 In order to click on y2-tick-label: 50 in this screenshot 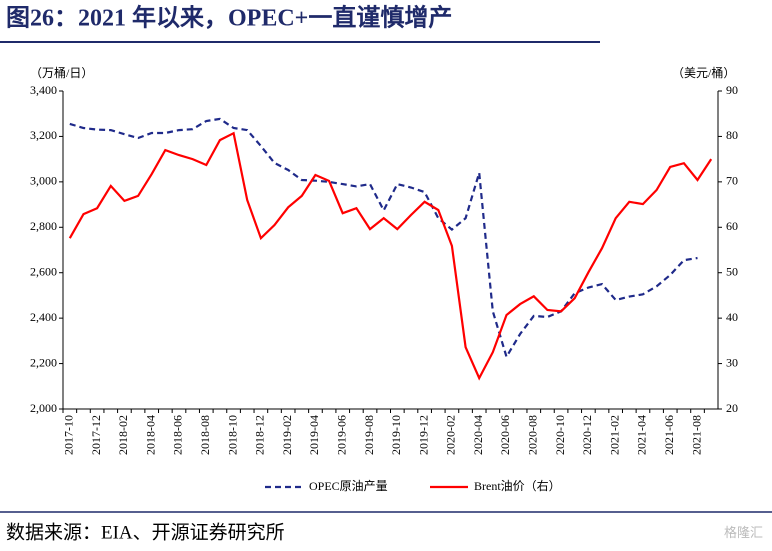, I will do `click(732, 271)`.